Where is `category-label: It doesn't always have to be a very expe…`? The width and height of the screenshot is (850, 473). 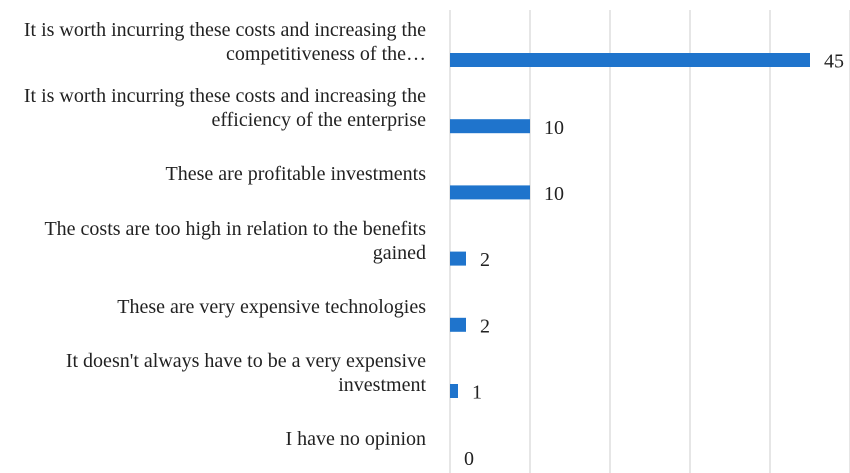 category-label: It doesn't always have to be a very expe… is located at coordinates (245, 373).